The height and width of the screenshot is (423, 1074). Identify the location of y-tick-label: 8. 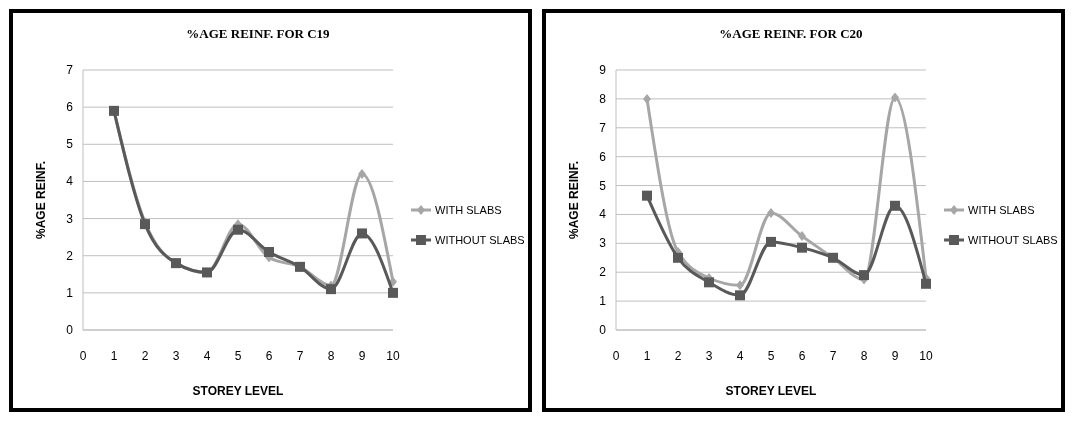
(603, 98).